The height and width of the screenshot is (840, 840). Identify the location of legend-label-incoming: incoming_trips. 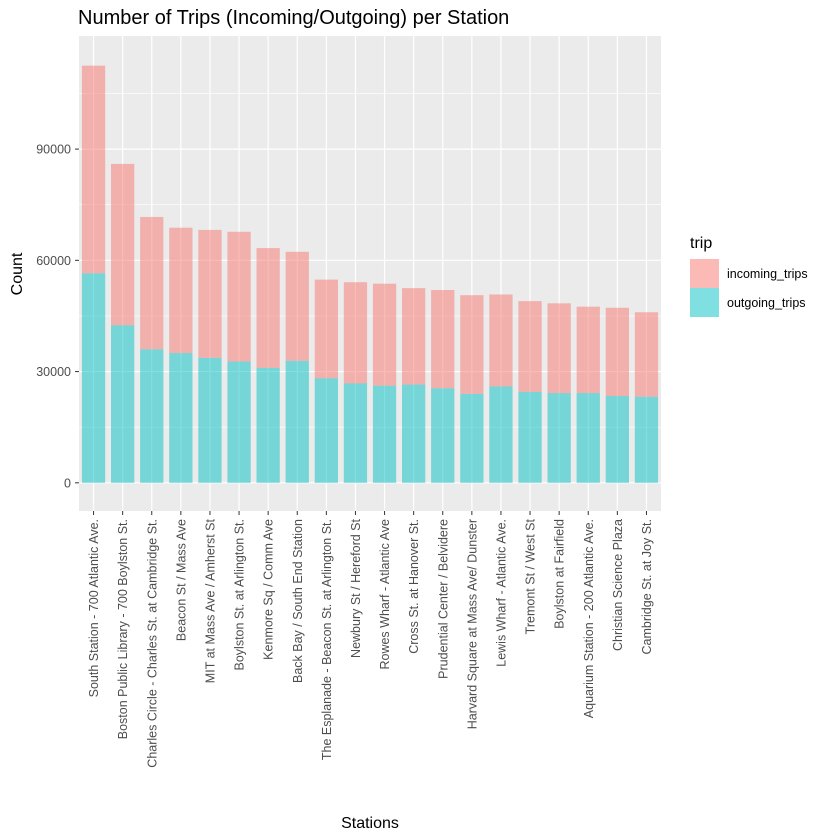
(767, 274).